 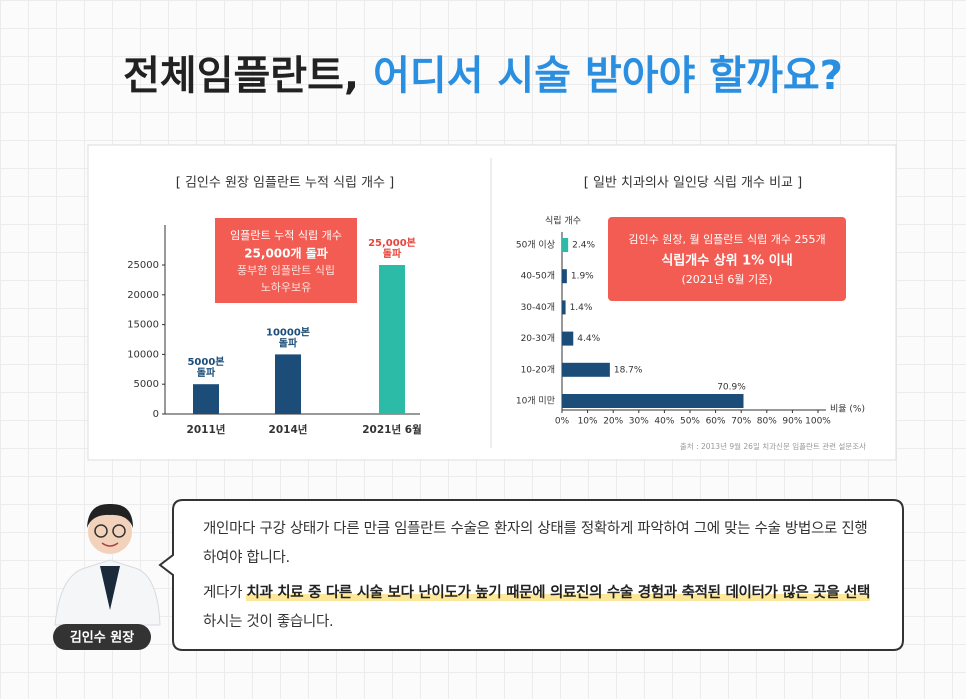 I want to click on x-tick-label: 60%, so click(x=716, y=422).